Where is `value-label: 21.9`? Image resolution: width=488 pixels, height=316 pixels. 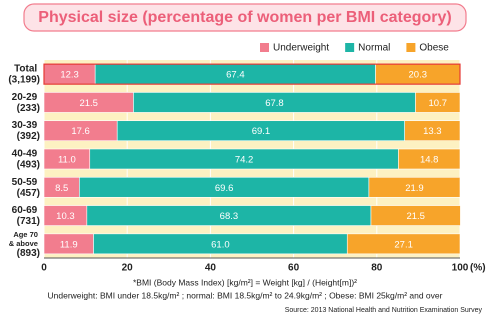
value-label: 21.9 is located at coordinates (414, 188).